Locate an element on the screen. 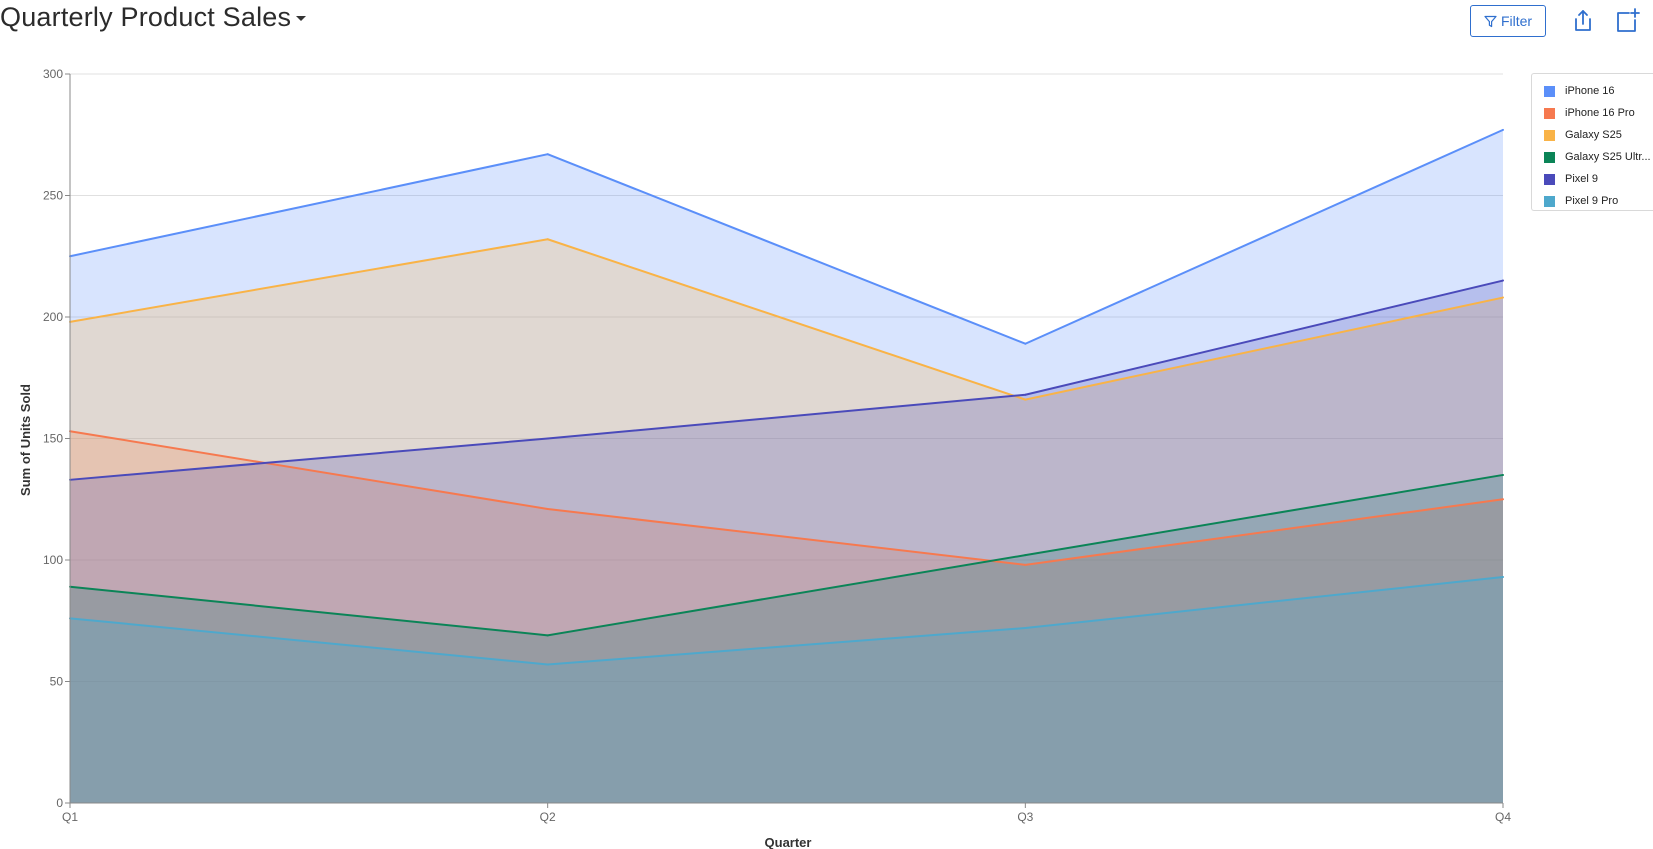 Image resolution: width=1653 pixels, height=849 pixels. legend-label: iPhone 16 Pro is located at coordinates (1600, 113).